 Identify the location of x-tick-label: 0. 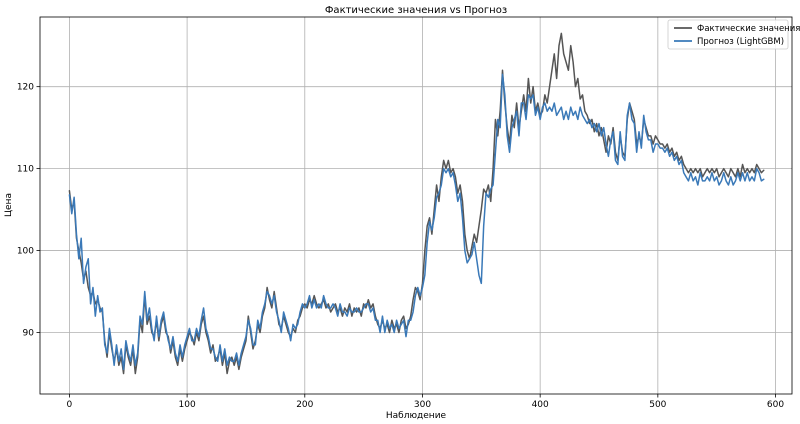
(70, 405).